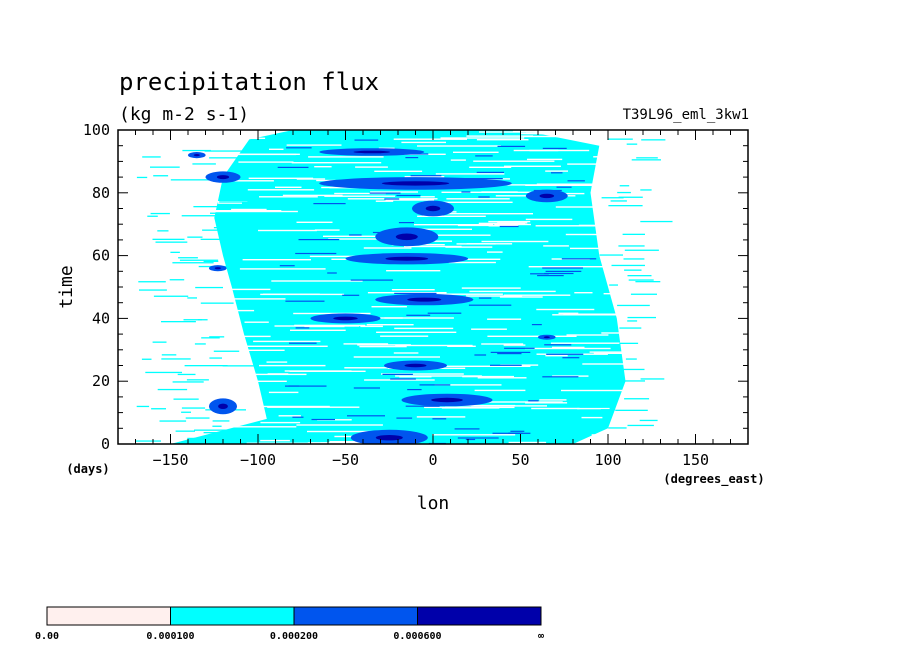  Describe the element at coordinates (96, 130) in the screenshot. I see `y-tick-label: 100` at that location.